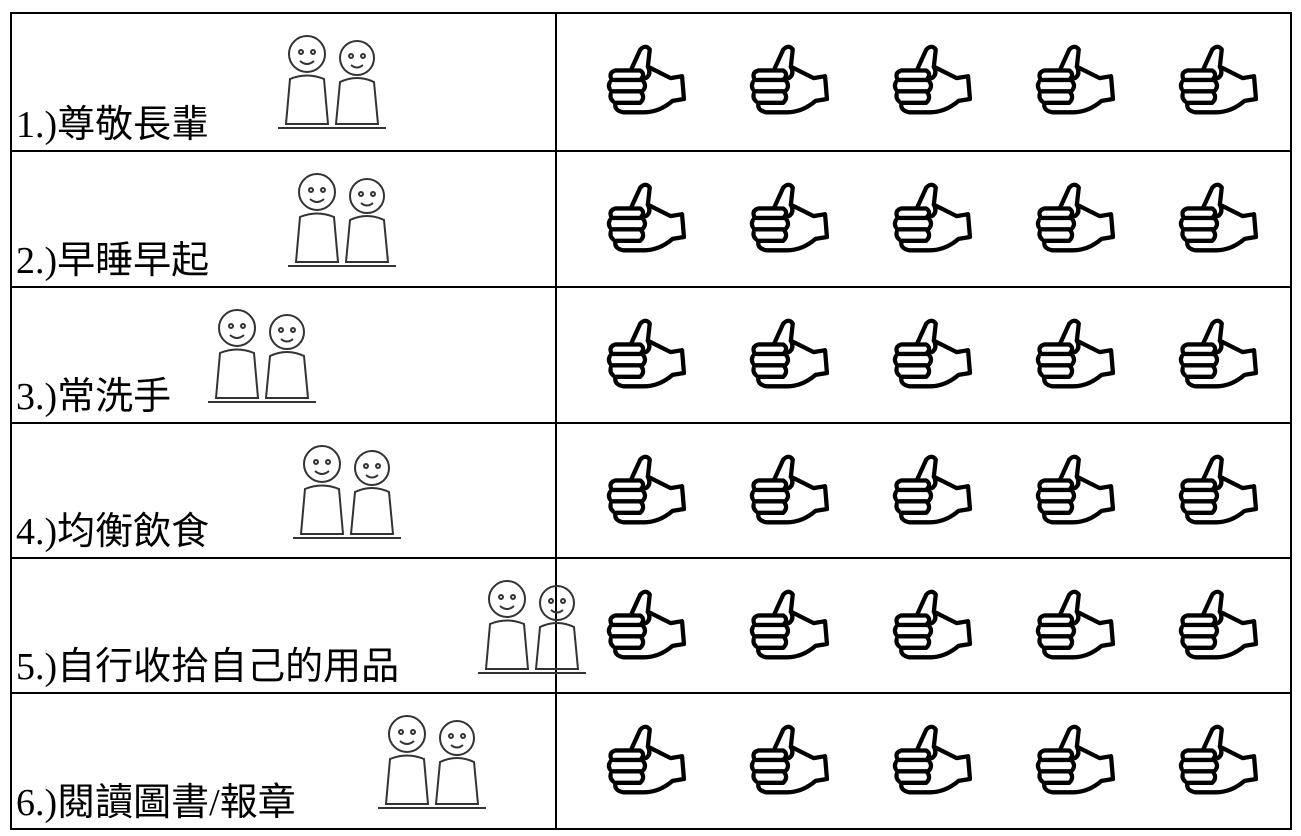  What do you see at coordinates (94, 397) in the screenshot?
I see `row-label: 3.)常洗手` at bounding box center [94, 397].